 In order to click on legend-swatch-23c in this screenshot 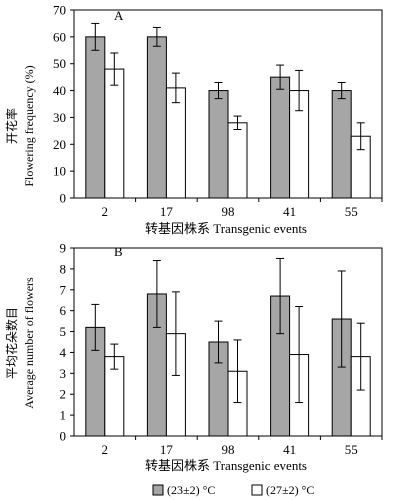, I will do `click(158, 490)`.